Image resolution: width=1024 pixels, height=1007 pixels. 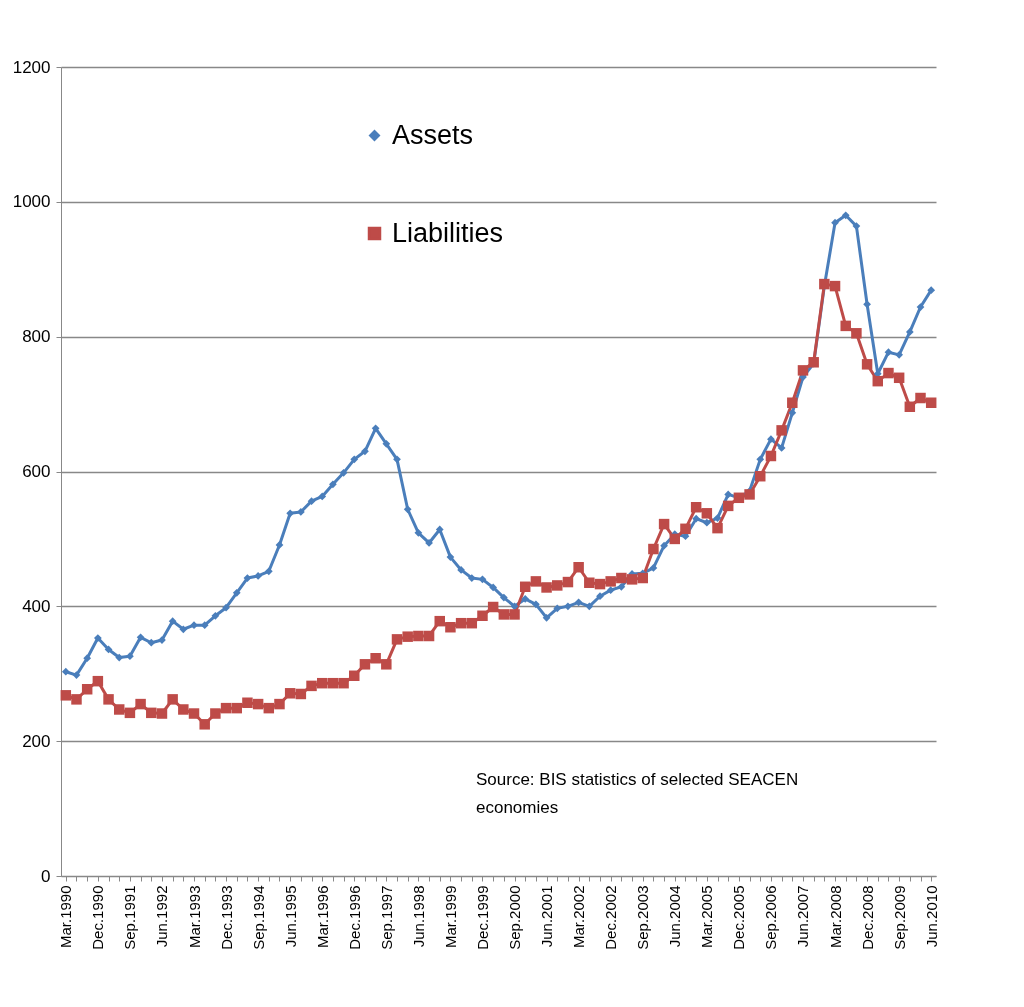 I want to click on x-tick-label: Jun.2010, so click(x=931, y=916).